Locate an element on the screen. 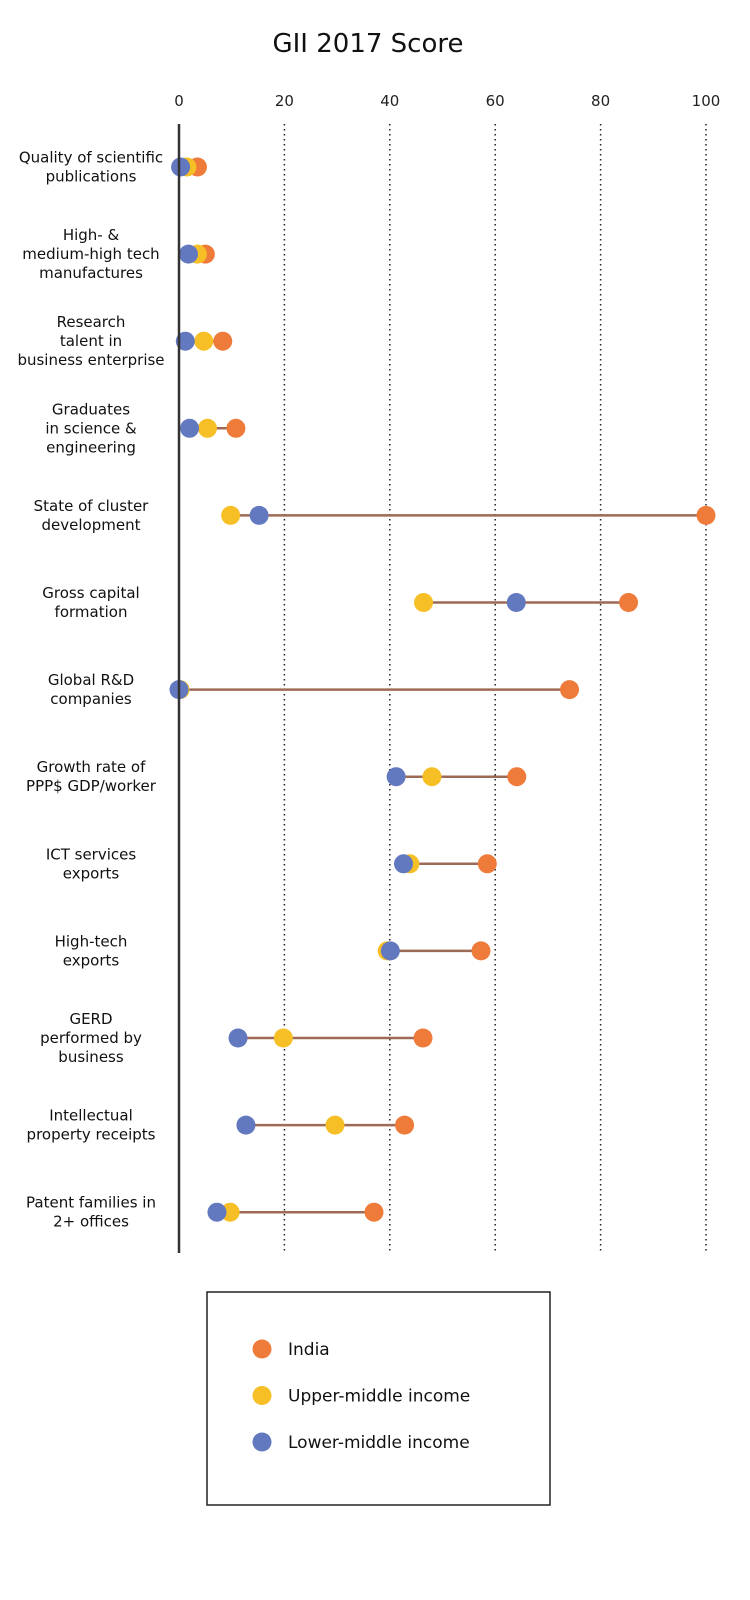 The image size is (750, 1600). category-label-line: development is located at coordinates (91, 525).